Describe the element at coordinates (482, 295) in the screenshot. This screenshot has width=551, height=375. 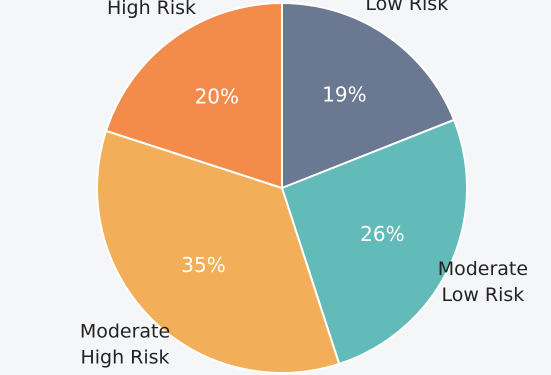
I see `slice-category-label-1-line-1: Low Risk` at that location.